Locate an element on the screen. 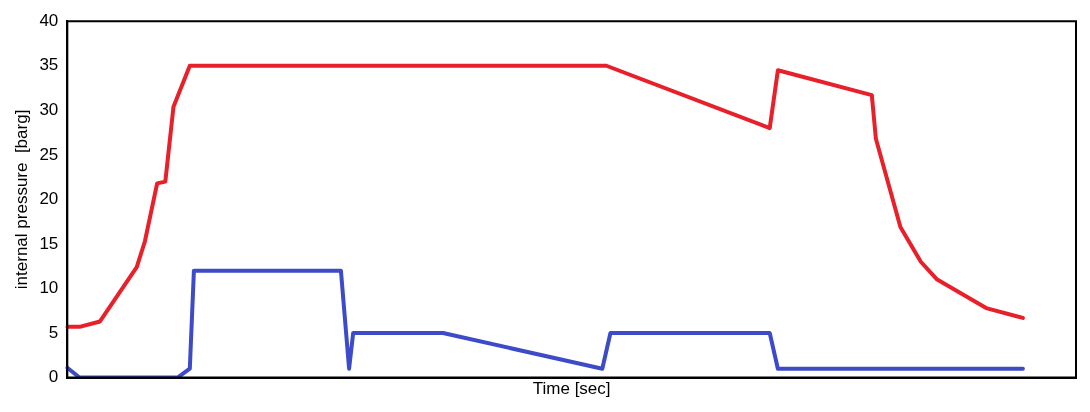 The width and height of the screenshot is (1090, 412). y-tick-label: 30 is located at coordinates (49, 109).